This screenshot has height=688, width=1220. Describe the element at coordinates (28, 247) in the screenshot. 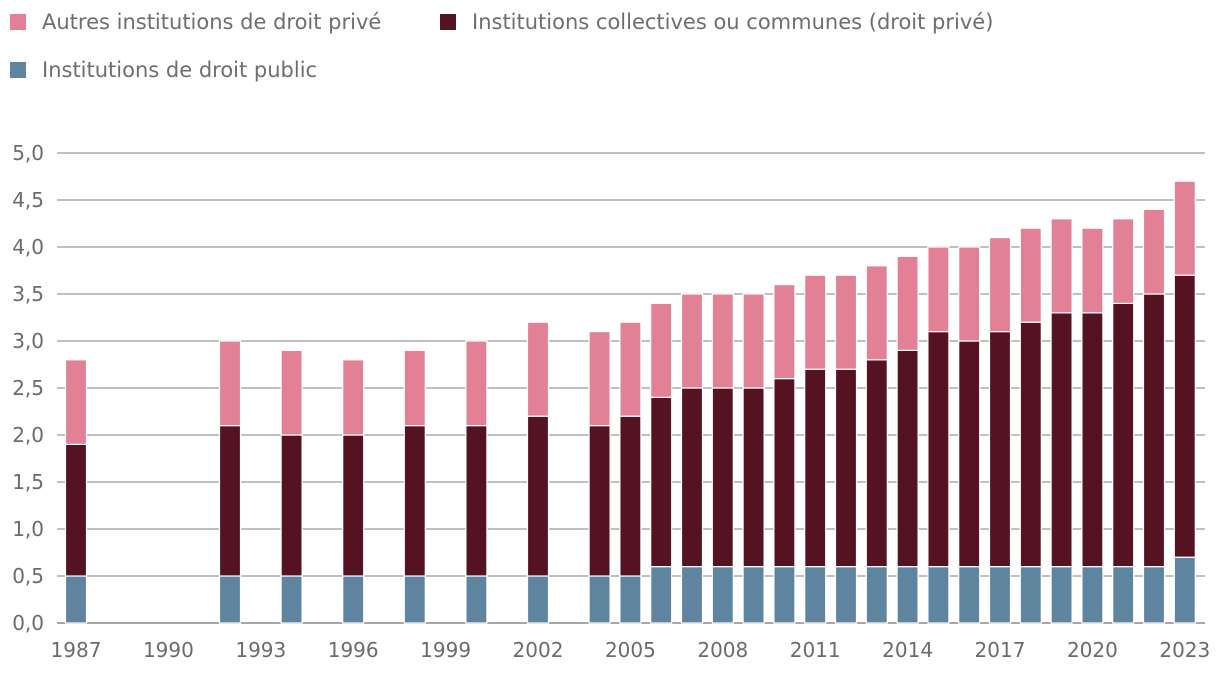

I see `y-tick-label: 4,0` at that location.